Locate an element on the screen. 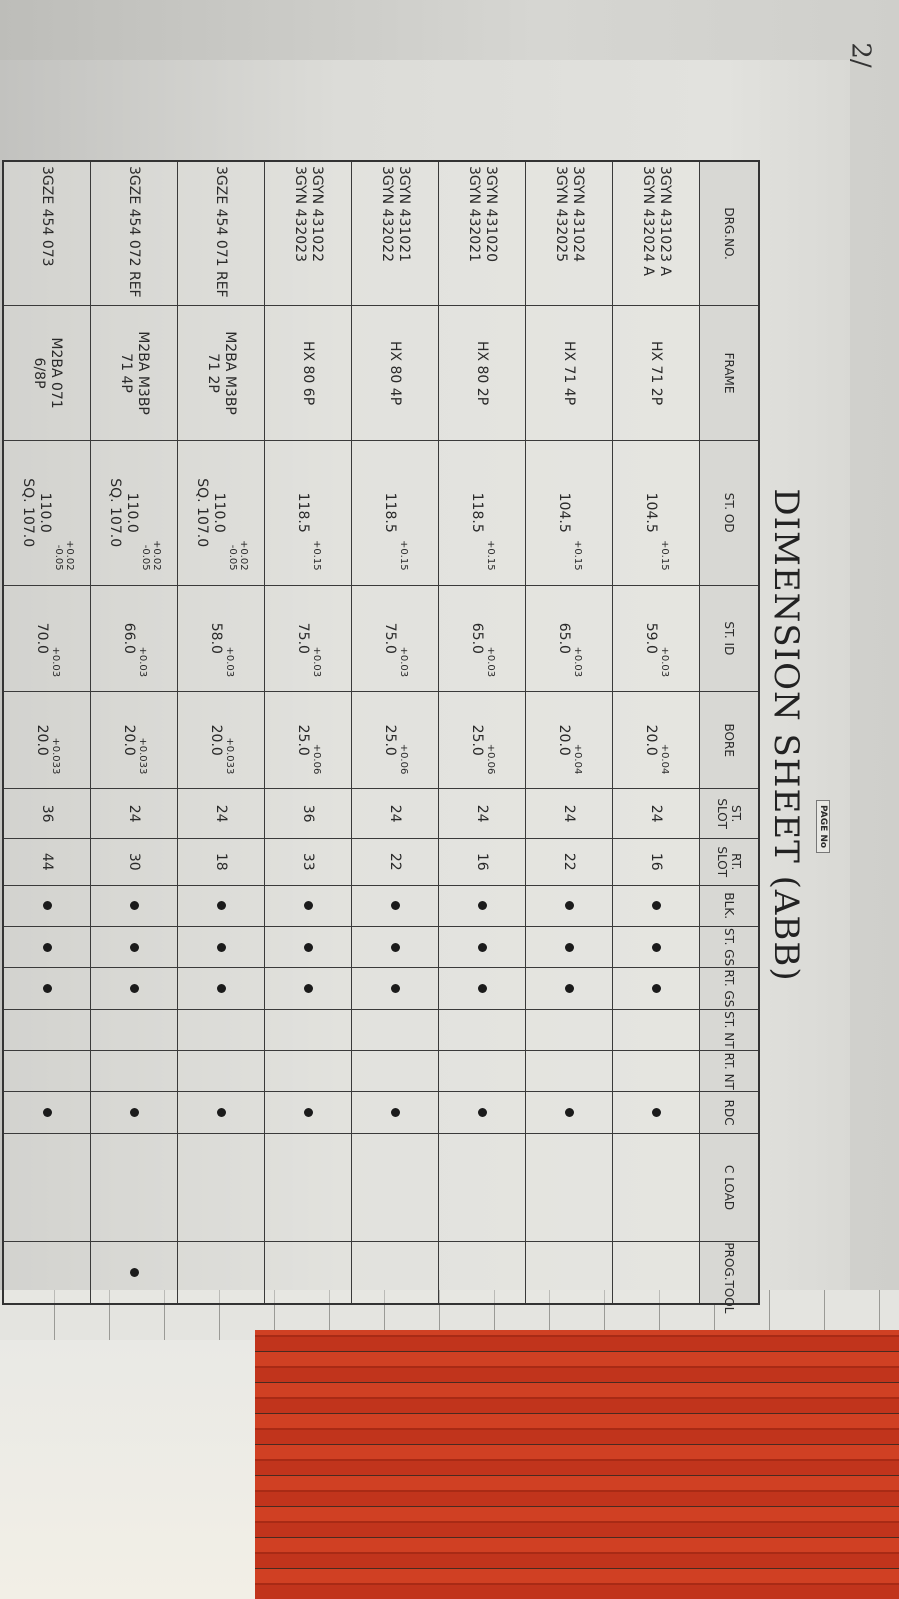 The width and height of the screenshot is (899, 1599). frame-cell: M2BA M3BP 71 4P is located at coordinates (134, 373).